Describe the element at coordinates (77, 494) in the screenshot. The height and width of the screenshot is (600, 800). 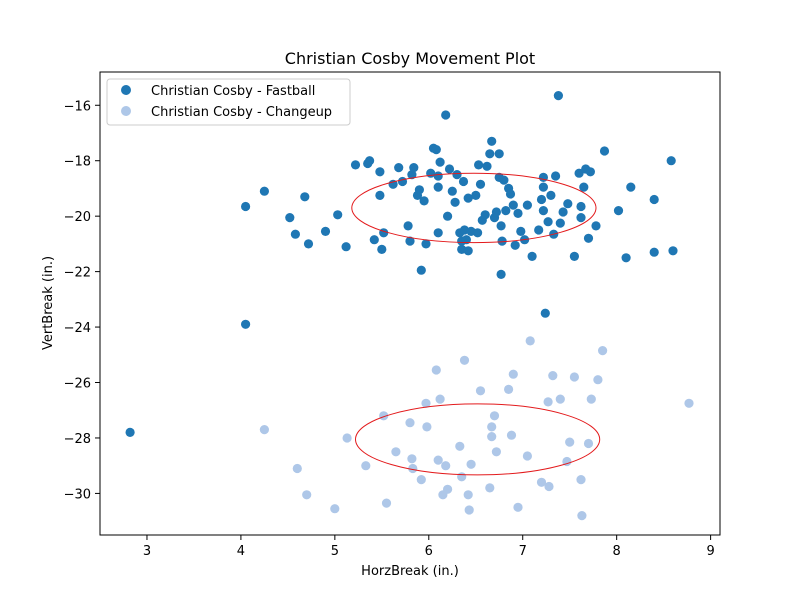
I see `y-tick-label: −30` at that location.